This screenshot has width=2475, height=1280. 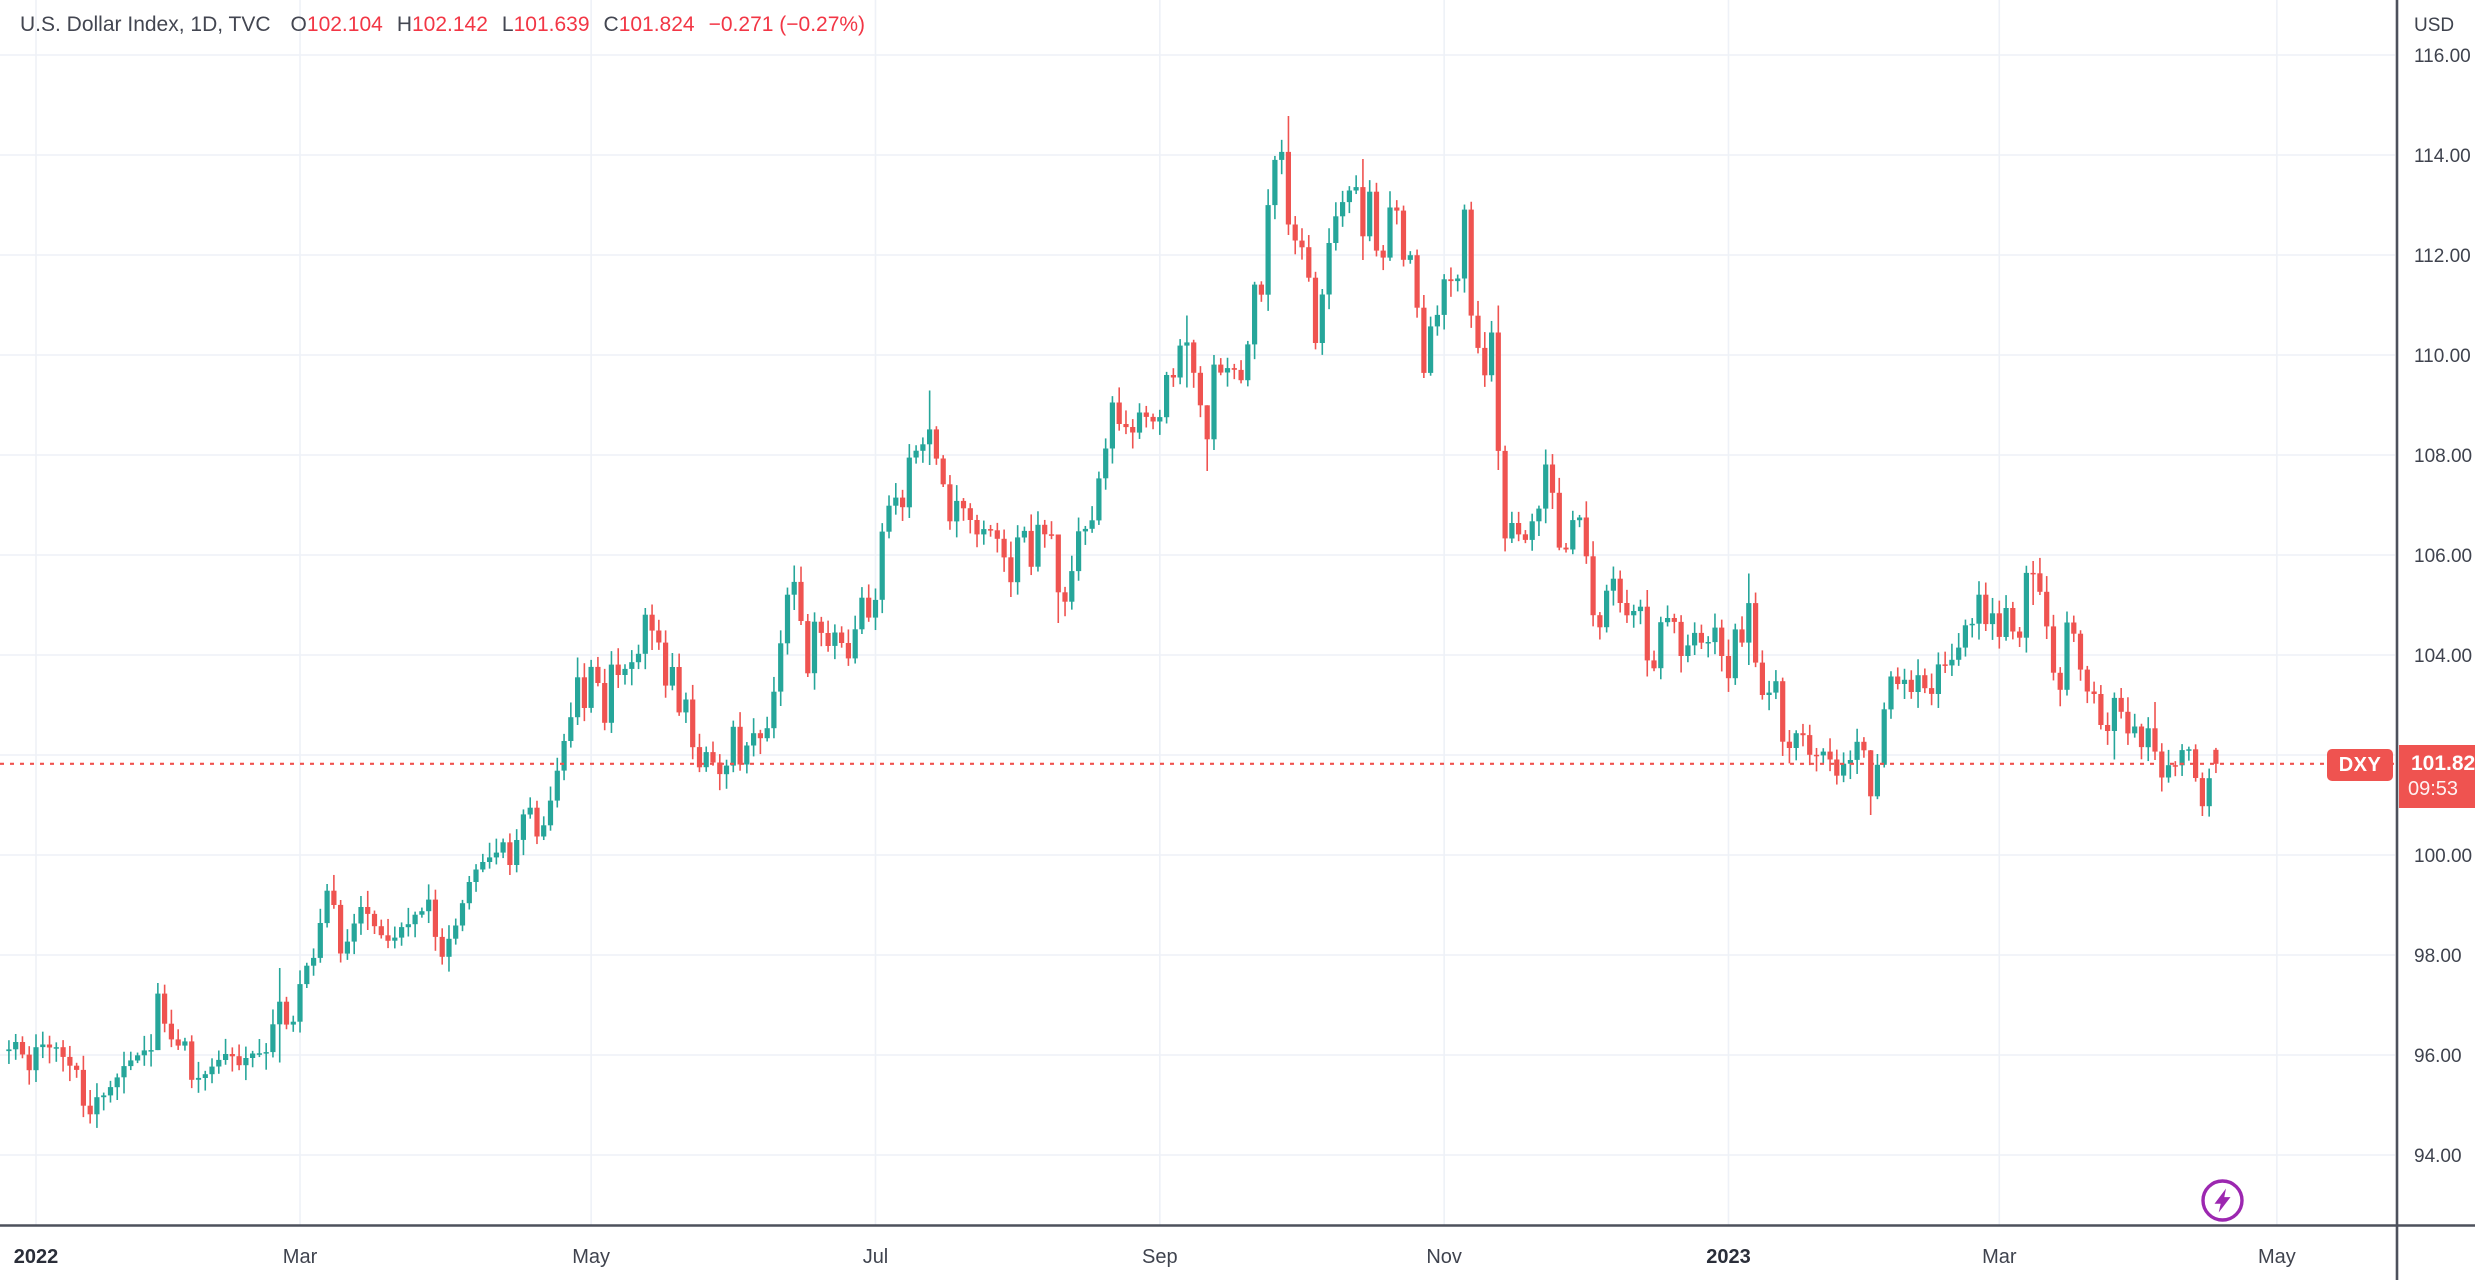 I want to click on svg-text: 112.00, so click(x=2442, y=256).